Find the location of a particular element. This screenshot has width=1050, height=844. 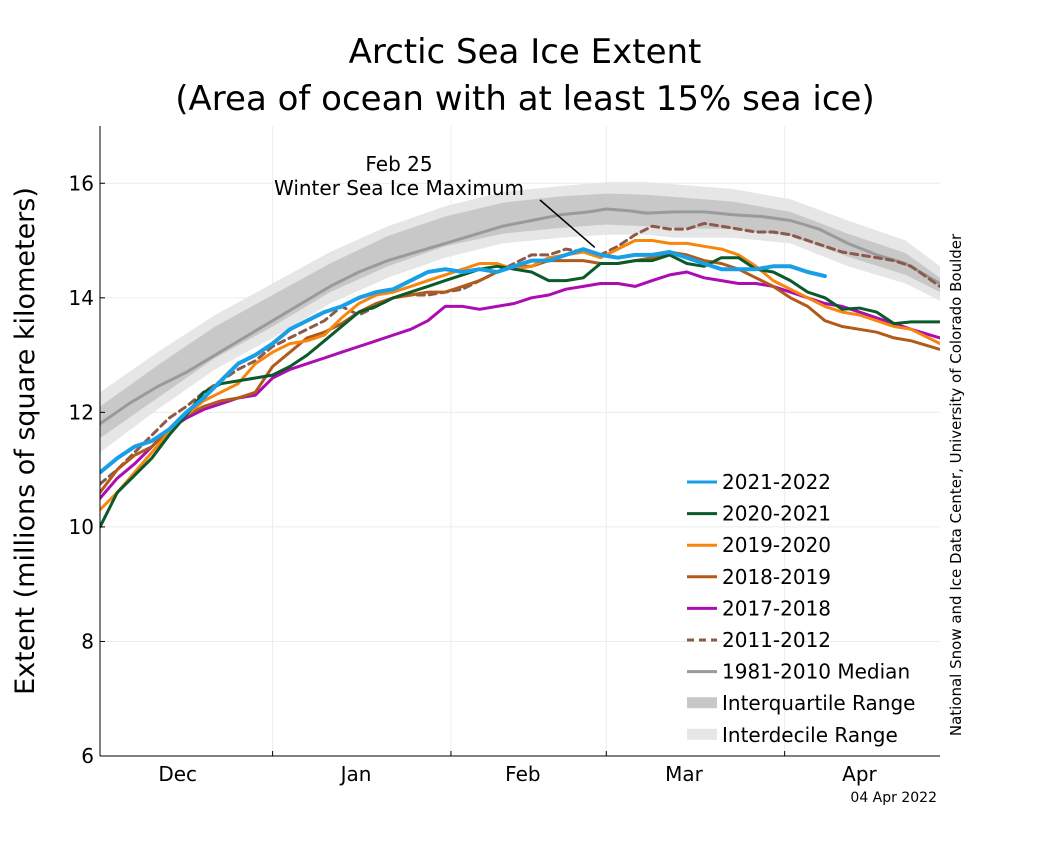

legend-item: Interdecile Range is located at coordinates (792, 735).